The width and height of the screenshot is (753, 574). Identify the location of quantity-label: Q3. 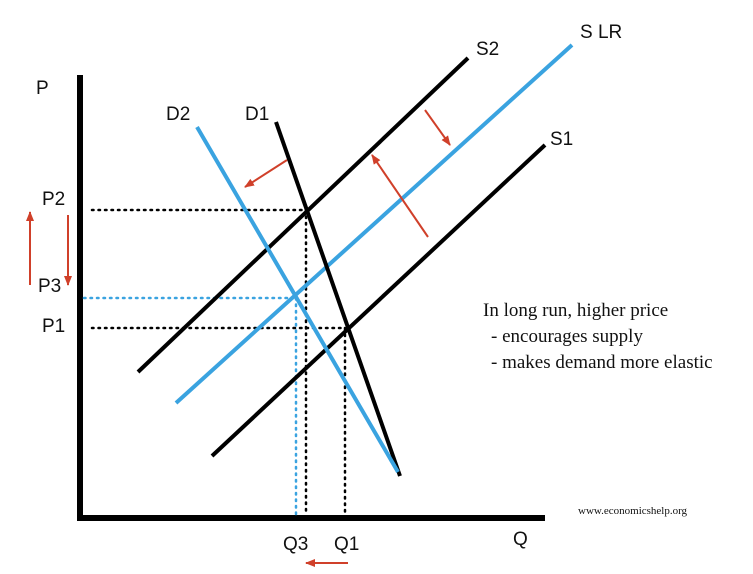
(295, 544).